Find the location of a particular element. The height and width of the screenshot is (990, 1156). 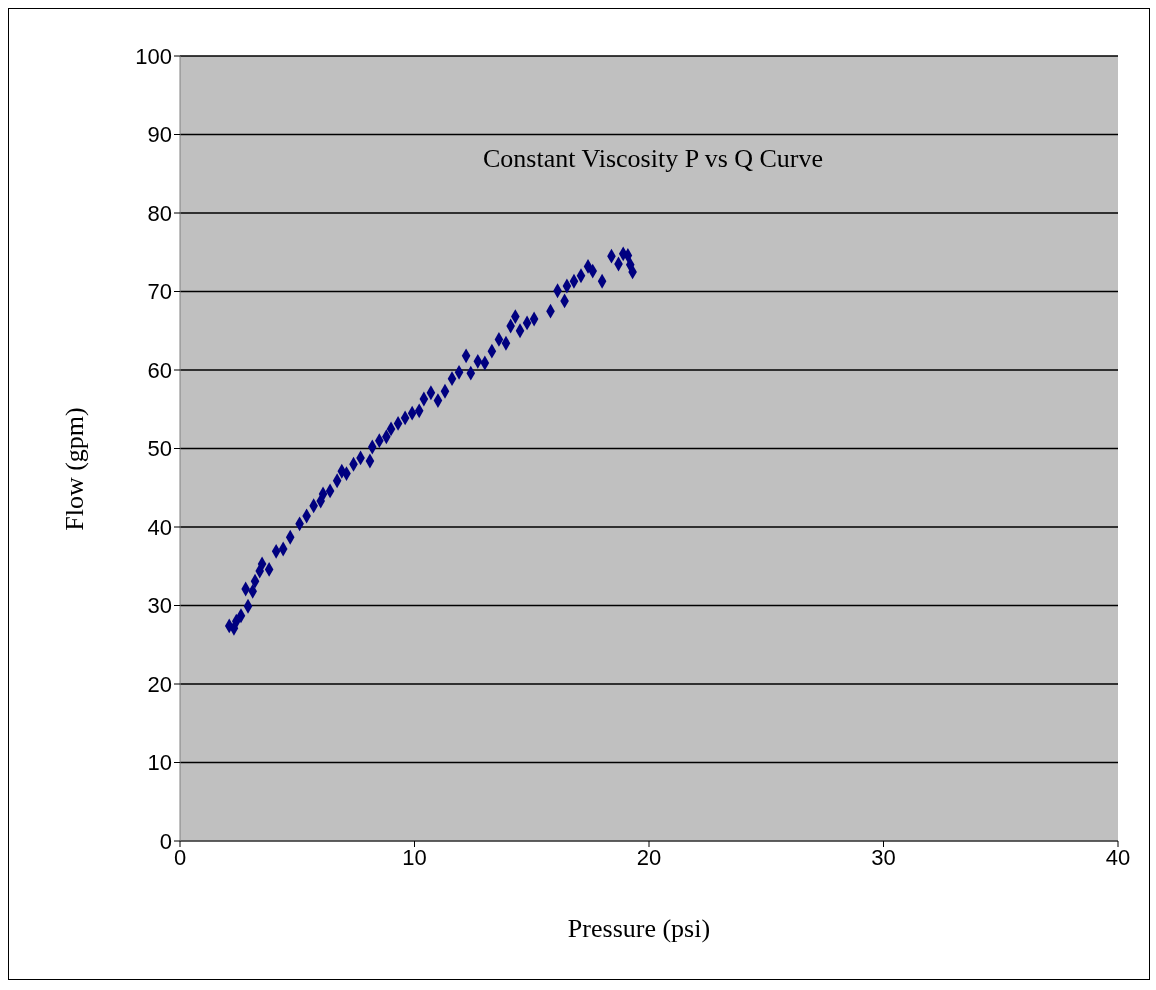

x-tick-label: 30 is located at coordinates (883, 857).